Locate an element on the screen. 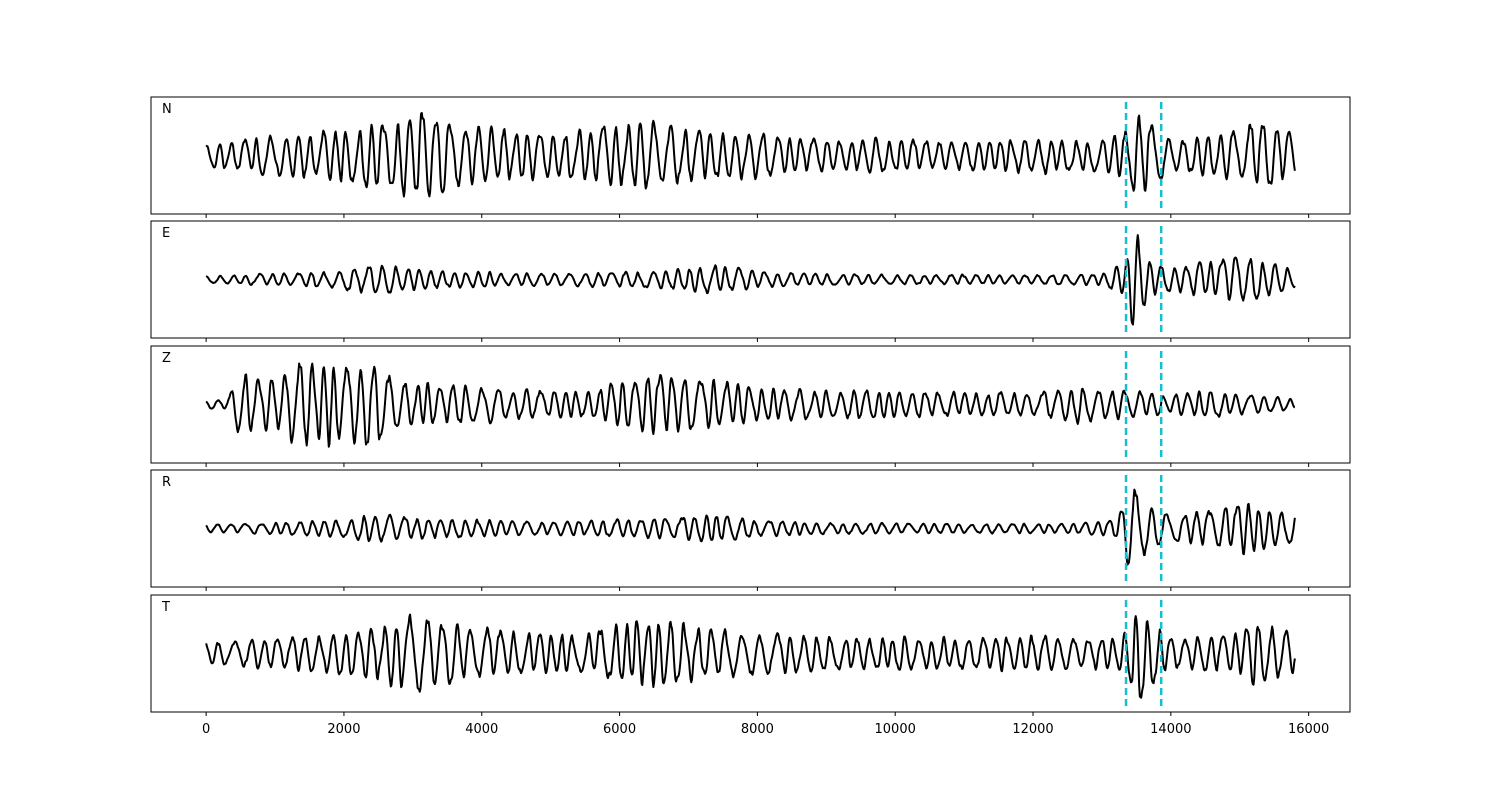 The width and height of the screenshot is (1500, 800). panel-z: Z is located at coordinates (750, 406).